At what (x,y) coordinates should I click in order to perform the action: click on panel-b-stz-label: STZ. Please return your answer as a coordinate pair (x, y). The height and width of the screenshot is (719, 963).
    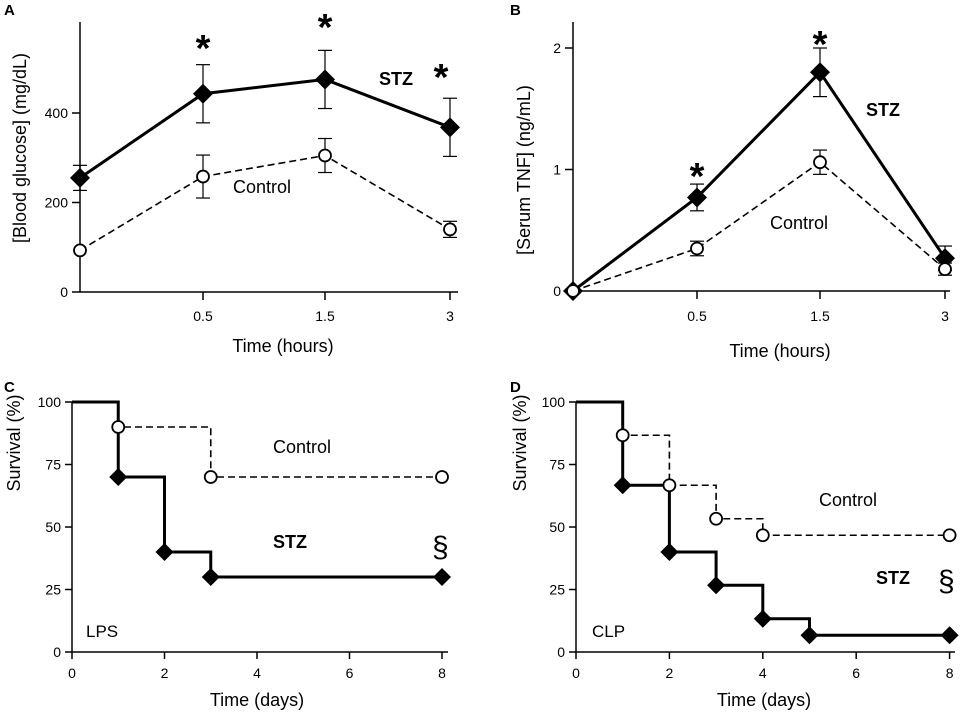
    Looking at the image, I should click on (883, 110).